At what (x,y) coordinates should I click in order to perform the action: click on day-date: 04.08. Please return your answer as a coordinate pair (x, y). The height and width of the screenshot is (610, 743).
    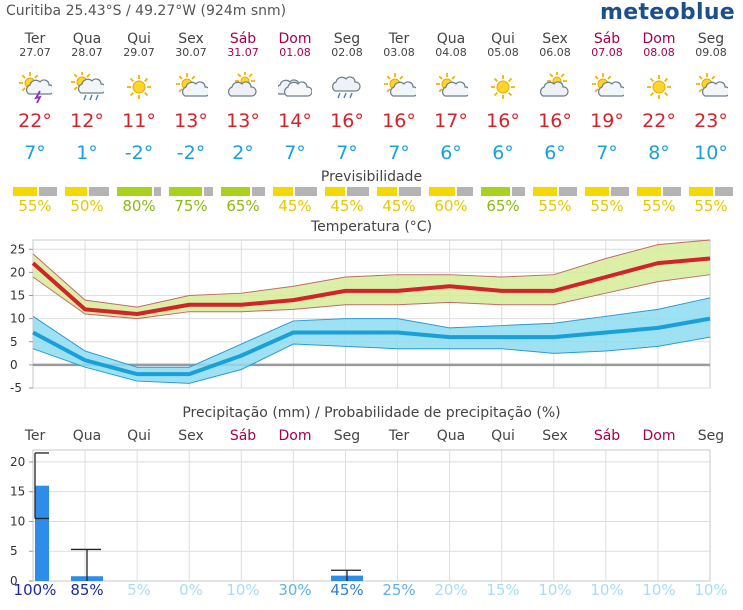
    Looking at the image, I should click on (451, 52).